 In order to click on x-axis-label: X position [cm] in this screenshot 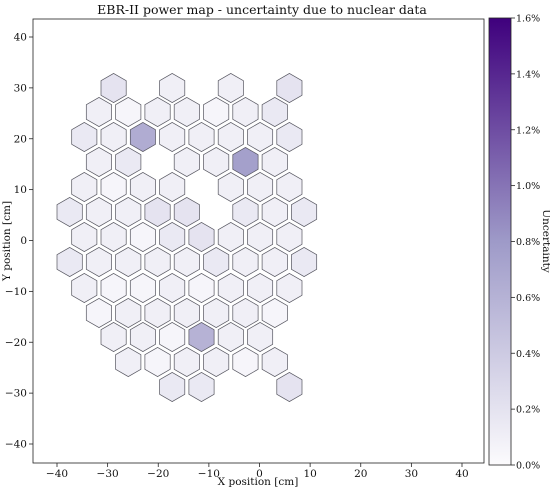, I will do `click(258, 482)`.